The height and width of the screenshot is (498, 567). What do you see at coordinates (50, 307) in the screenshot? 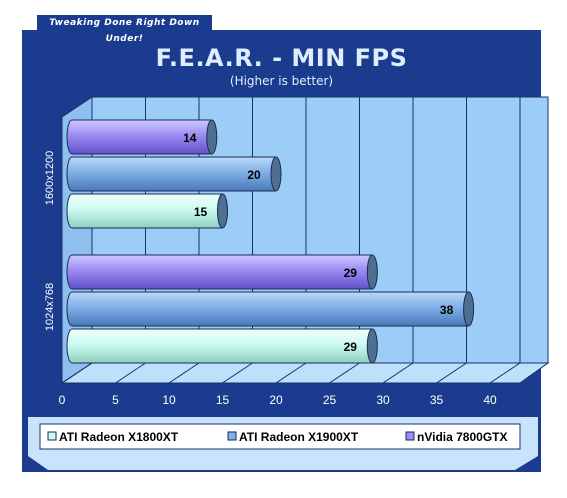
I see `y-category-label: 1024x768` at bounding box center [50, 307].